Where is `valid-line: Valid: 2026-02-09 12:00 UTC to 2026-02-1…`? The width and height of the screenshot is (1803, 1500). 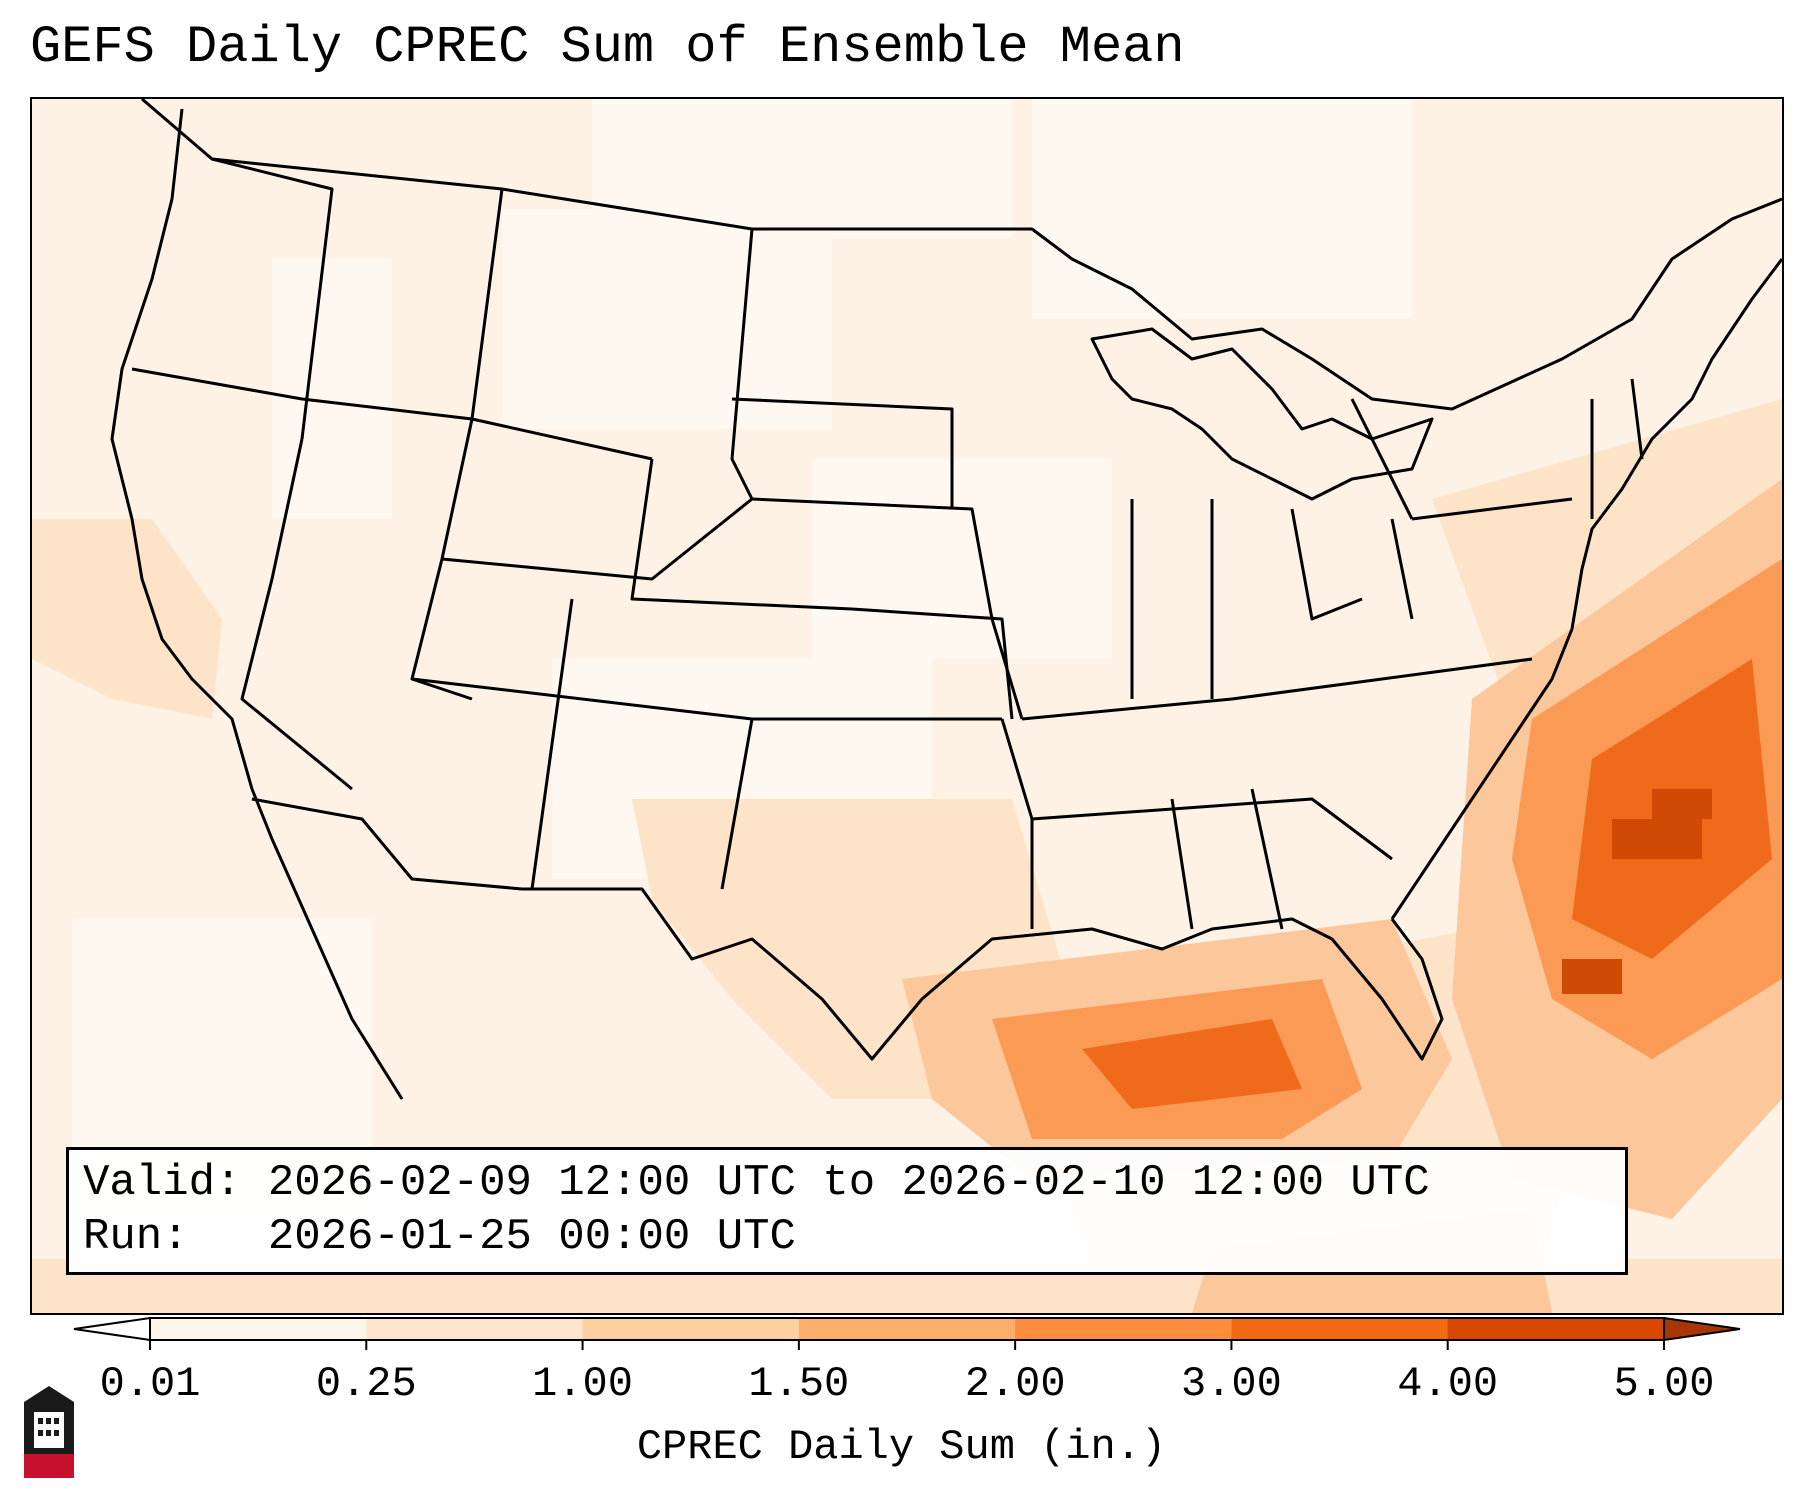 valid-line: Valid: 2026-02-09 12:00 UTC to 2026-02-1… is located at coordinates (847, 1183).